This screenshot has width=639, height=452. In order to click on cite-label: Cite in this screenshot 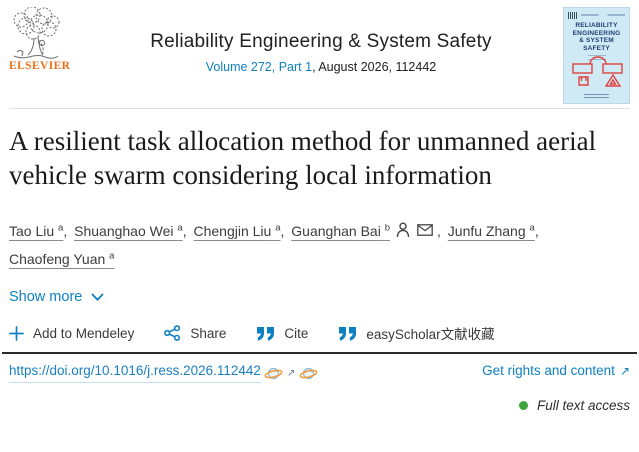, I will do `click(296, 333)`.